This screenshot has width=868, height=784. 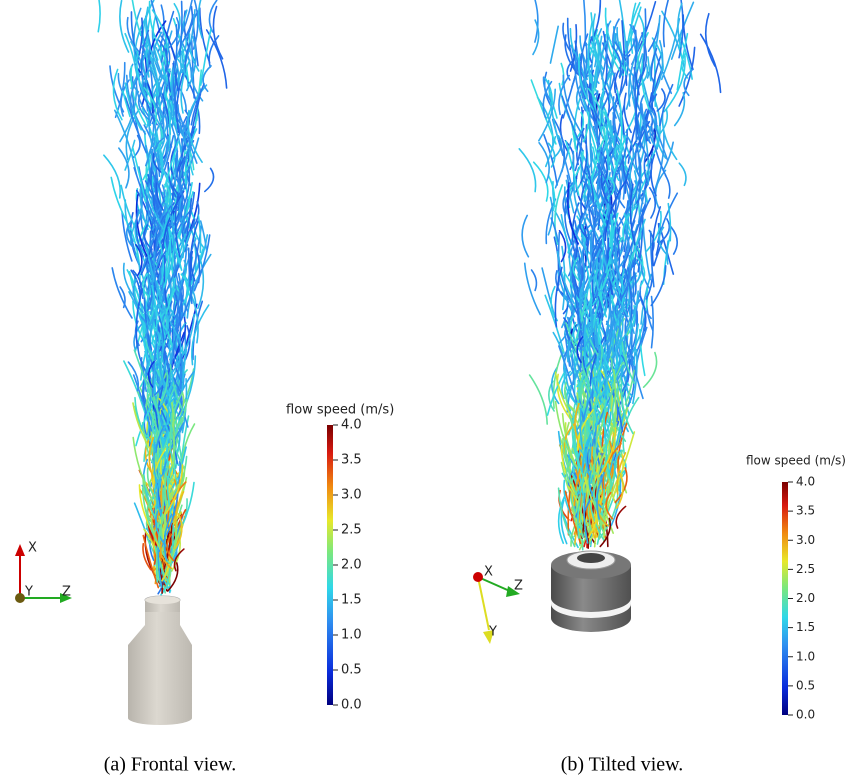 What do you see at coordinates (340, 410) in the screenshot?
I see `colorbar-title: flow speed (m/s)` at bounding box center [340, 410].